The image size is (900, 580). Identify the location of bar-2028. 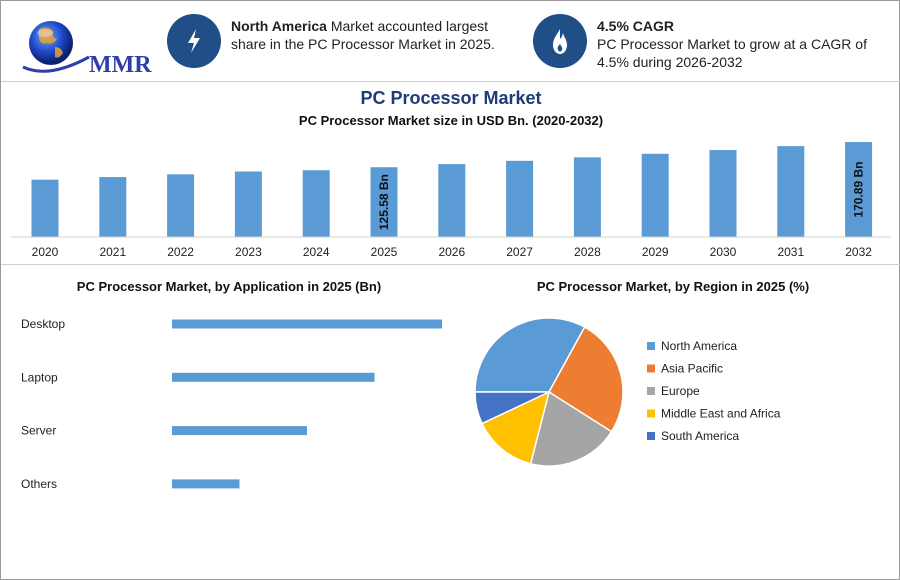
(587, 197).